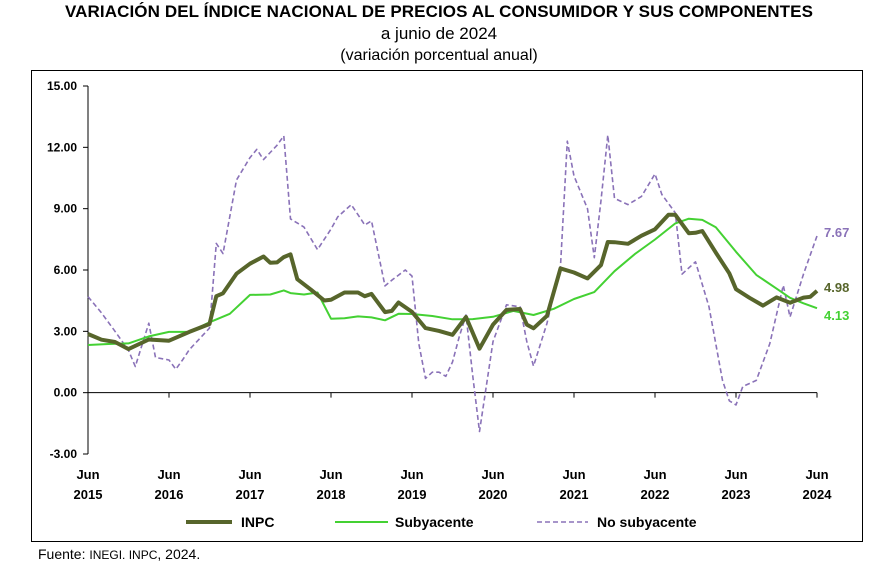 The image size is (878, 570). What do you see at coordinates (647, 522) in the screenshot?
I see `legend-label-no-subyacente: No subyacente` at bounding box center [647, 522].